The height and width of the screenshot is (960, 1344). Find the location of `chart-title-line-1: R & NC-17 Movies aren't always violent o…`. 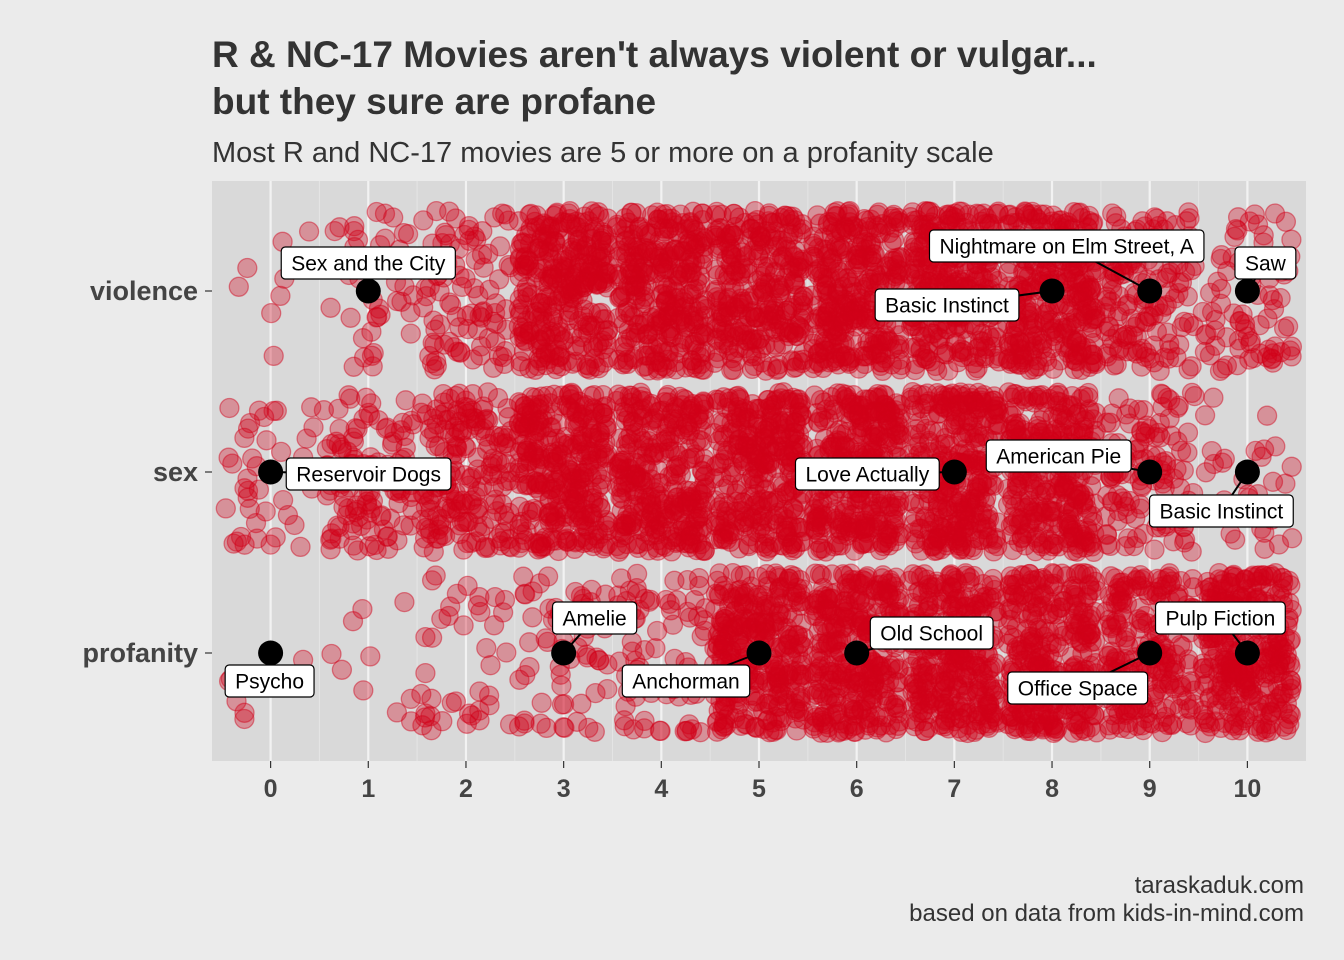

chart-title-line-1: R & NC-17 Movies aren't always violent o… is located at coordinates (654, 54).